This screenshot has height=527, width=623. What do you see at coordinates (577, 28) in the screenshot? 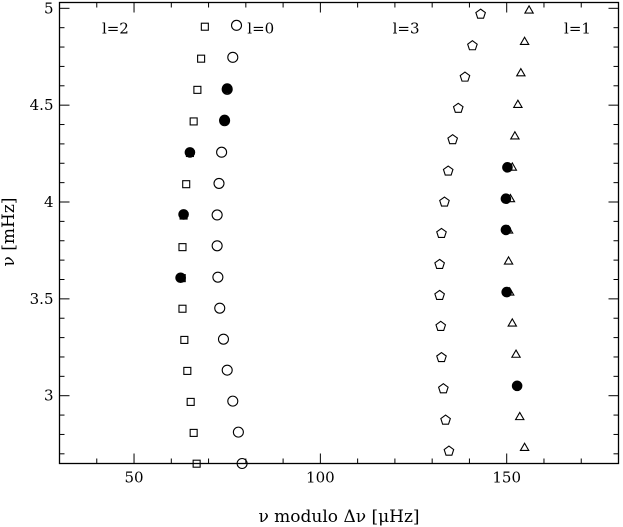
I see `series-annotation: l=1` at bounding box center [577, 28].